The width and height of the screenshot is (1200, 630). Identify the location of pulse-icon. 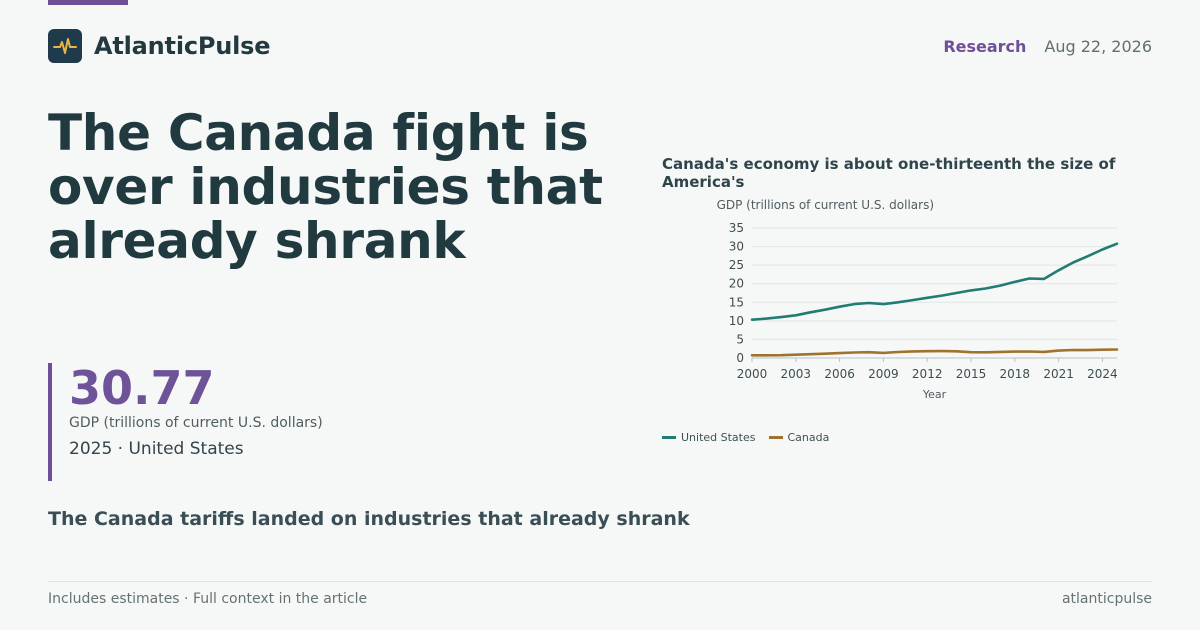
(65, 46).